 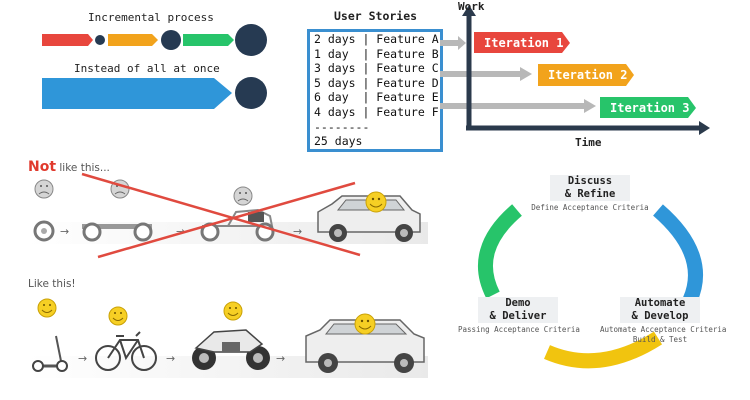 I want to click on iteration-2-shape, so click(x=586, y=75).